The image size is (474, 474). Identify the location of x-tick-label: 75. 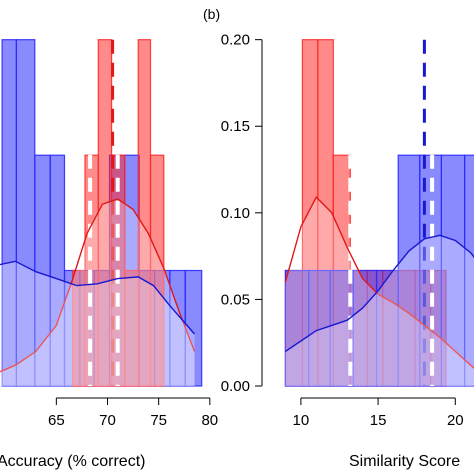
(158, 420).